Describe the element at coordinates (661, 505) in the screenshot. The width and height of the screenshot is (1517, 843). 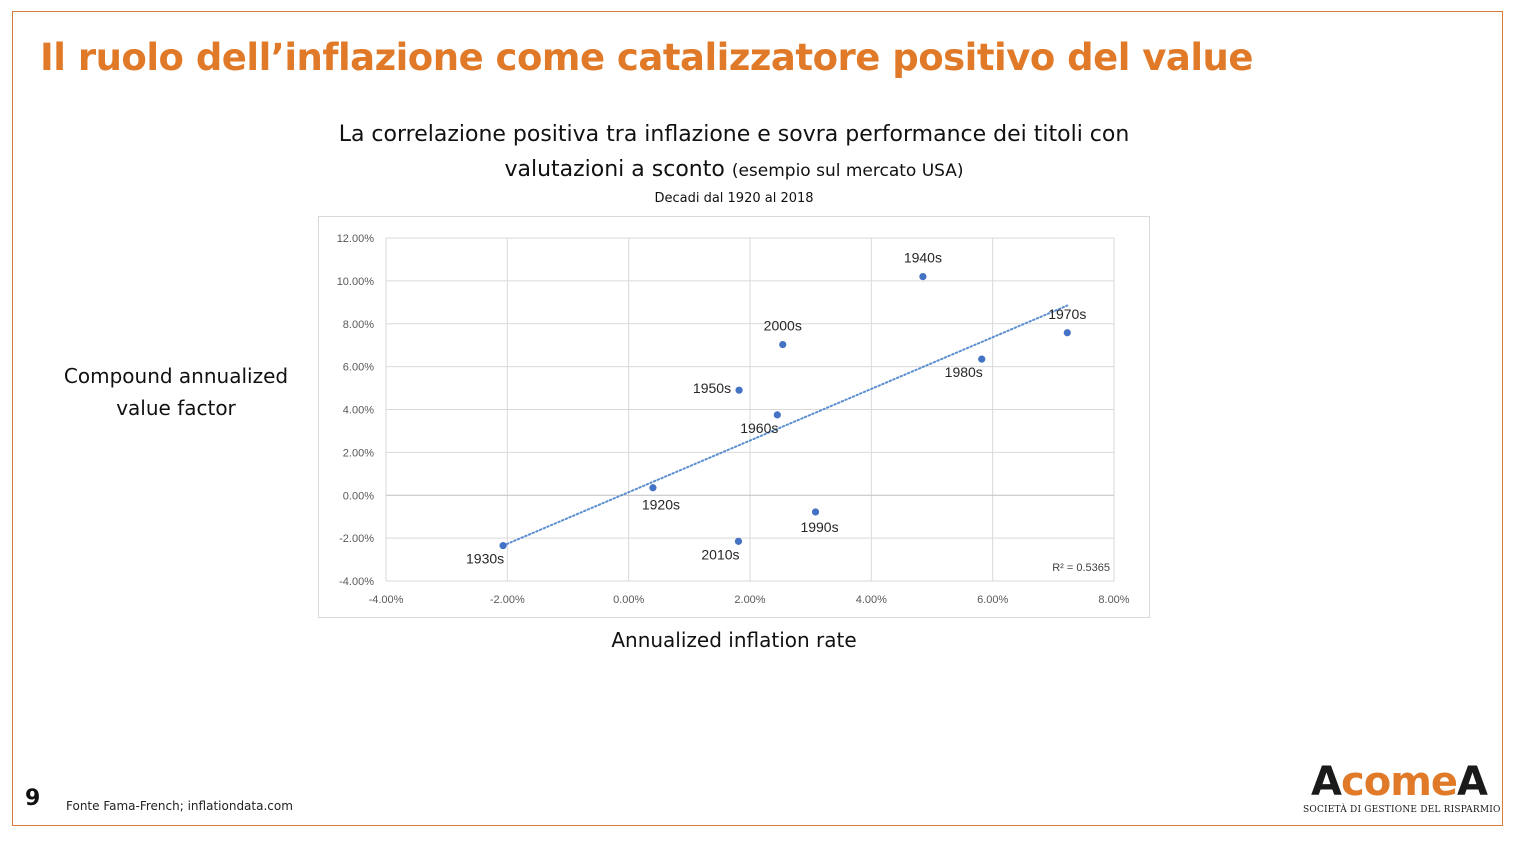
I see `data-label-1920s: 1920s` at that location.